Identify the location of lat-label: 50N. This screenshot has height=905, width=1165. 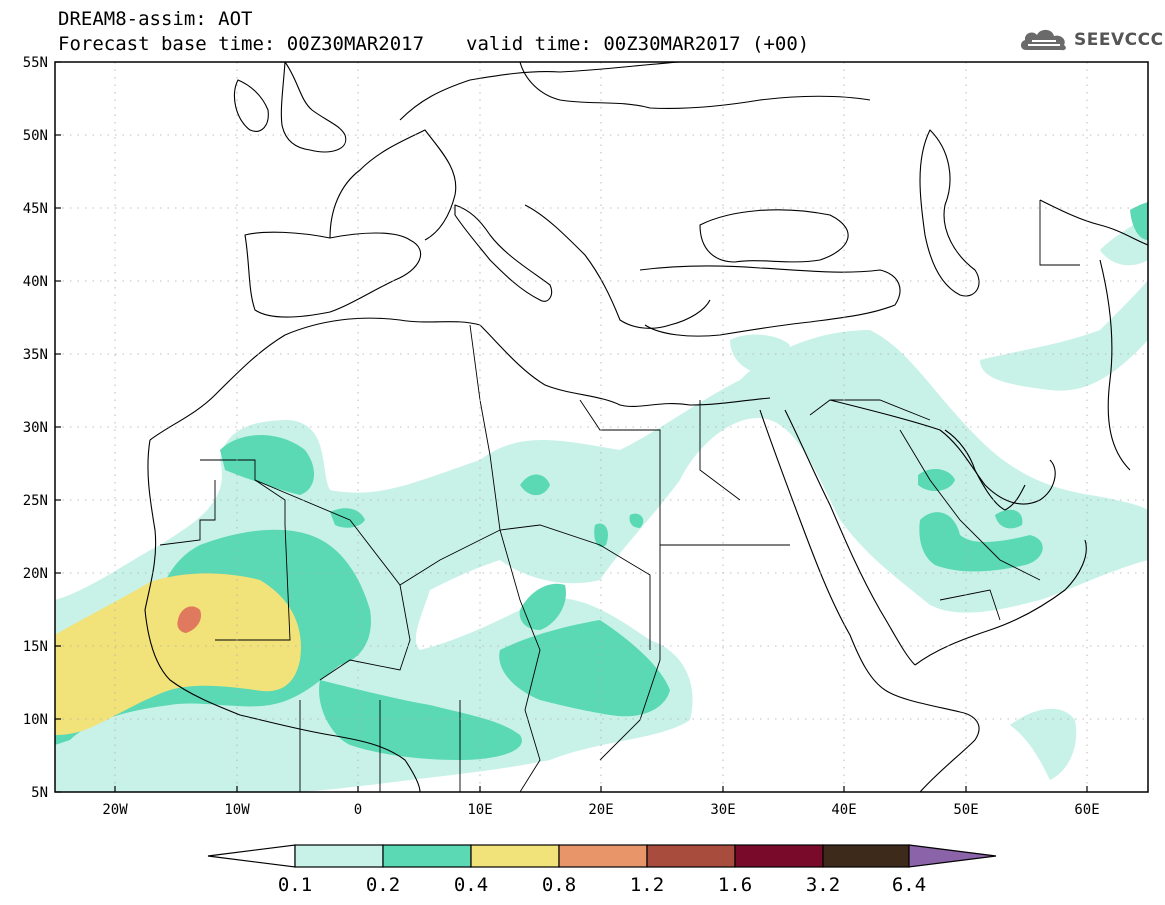
(35, 136).